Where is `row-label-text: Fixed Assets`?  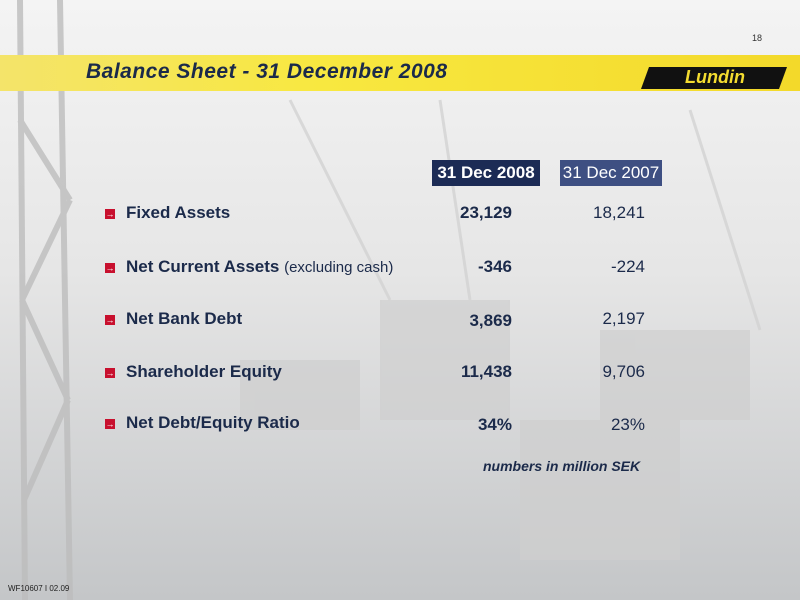
row-label-text: Fixed Assets is located at coordinates (178, 212).